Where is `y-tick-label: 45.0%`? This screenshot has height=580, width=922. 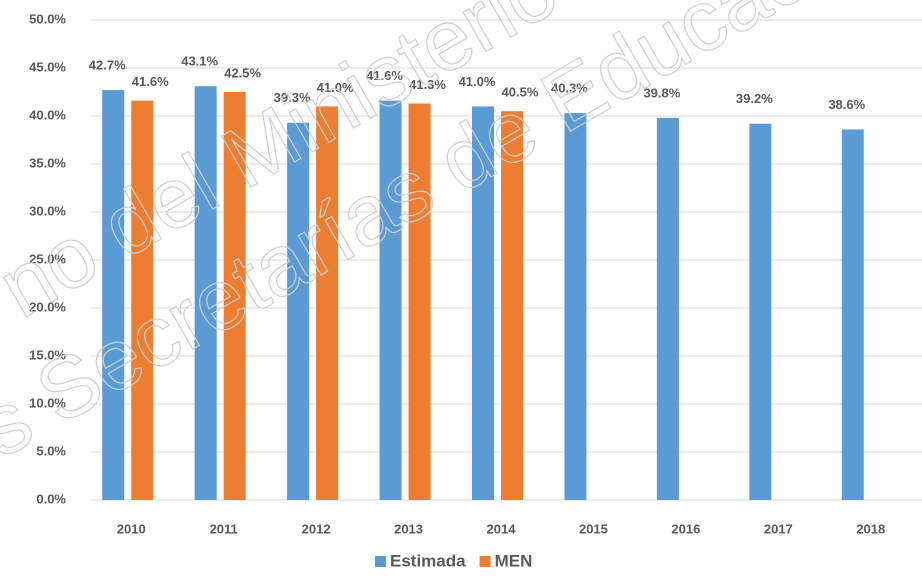
y-tick-label: 45.0% is located at coordinates (47, 66).